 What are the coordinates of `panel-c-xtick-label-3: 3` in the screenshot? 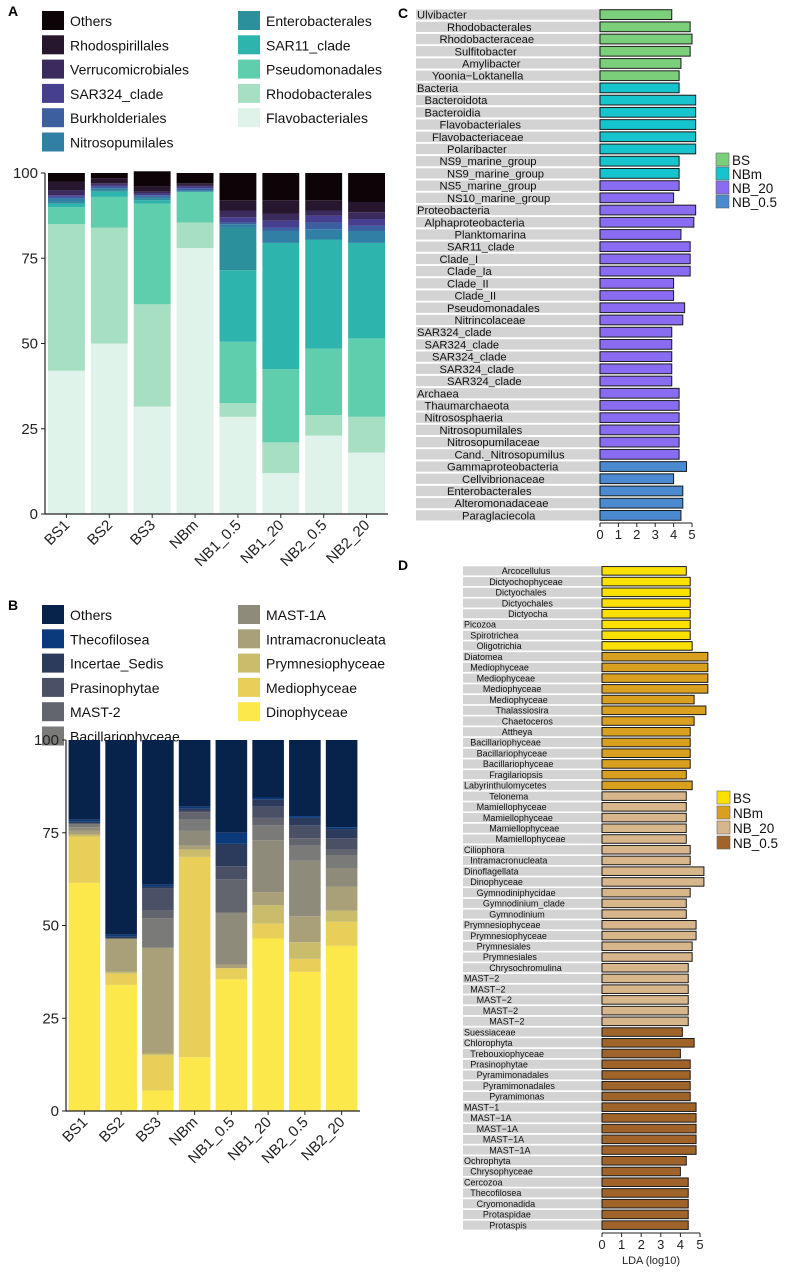 It's located at (655, 534).